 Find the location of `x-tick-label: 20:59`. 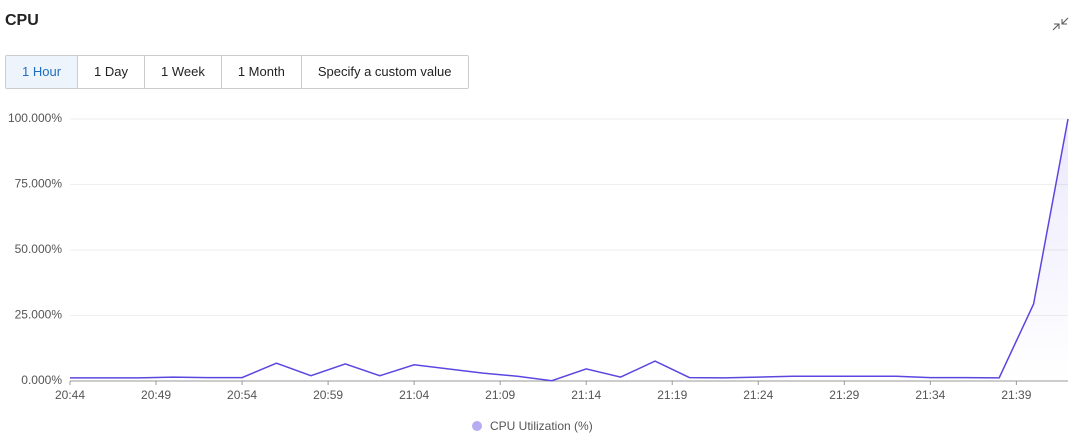

x-tick-label: 20:59 is located at coordinates (328, 395).